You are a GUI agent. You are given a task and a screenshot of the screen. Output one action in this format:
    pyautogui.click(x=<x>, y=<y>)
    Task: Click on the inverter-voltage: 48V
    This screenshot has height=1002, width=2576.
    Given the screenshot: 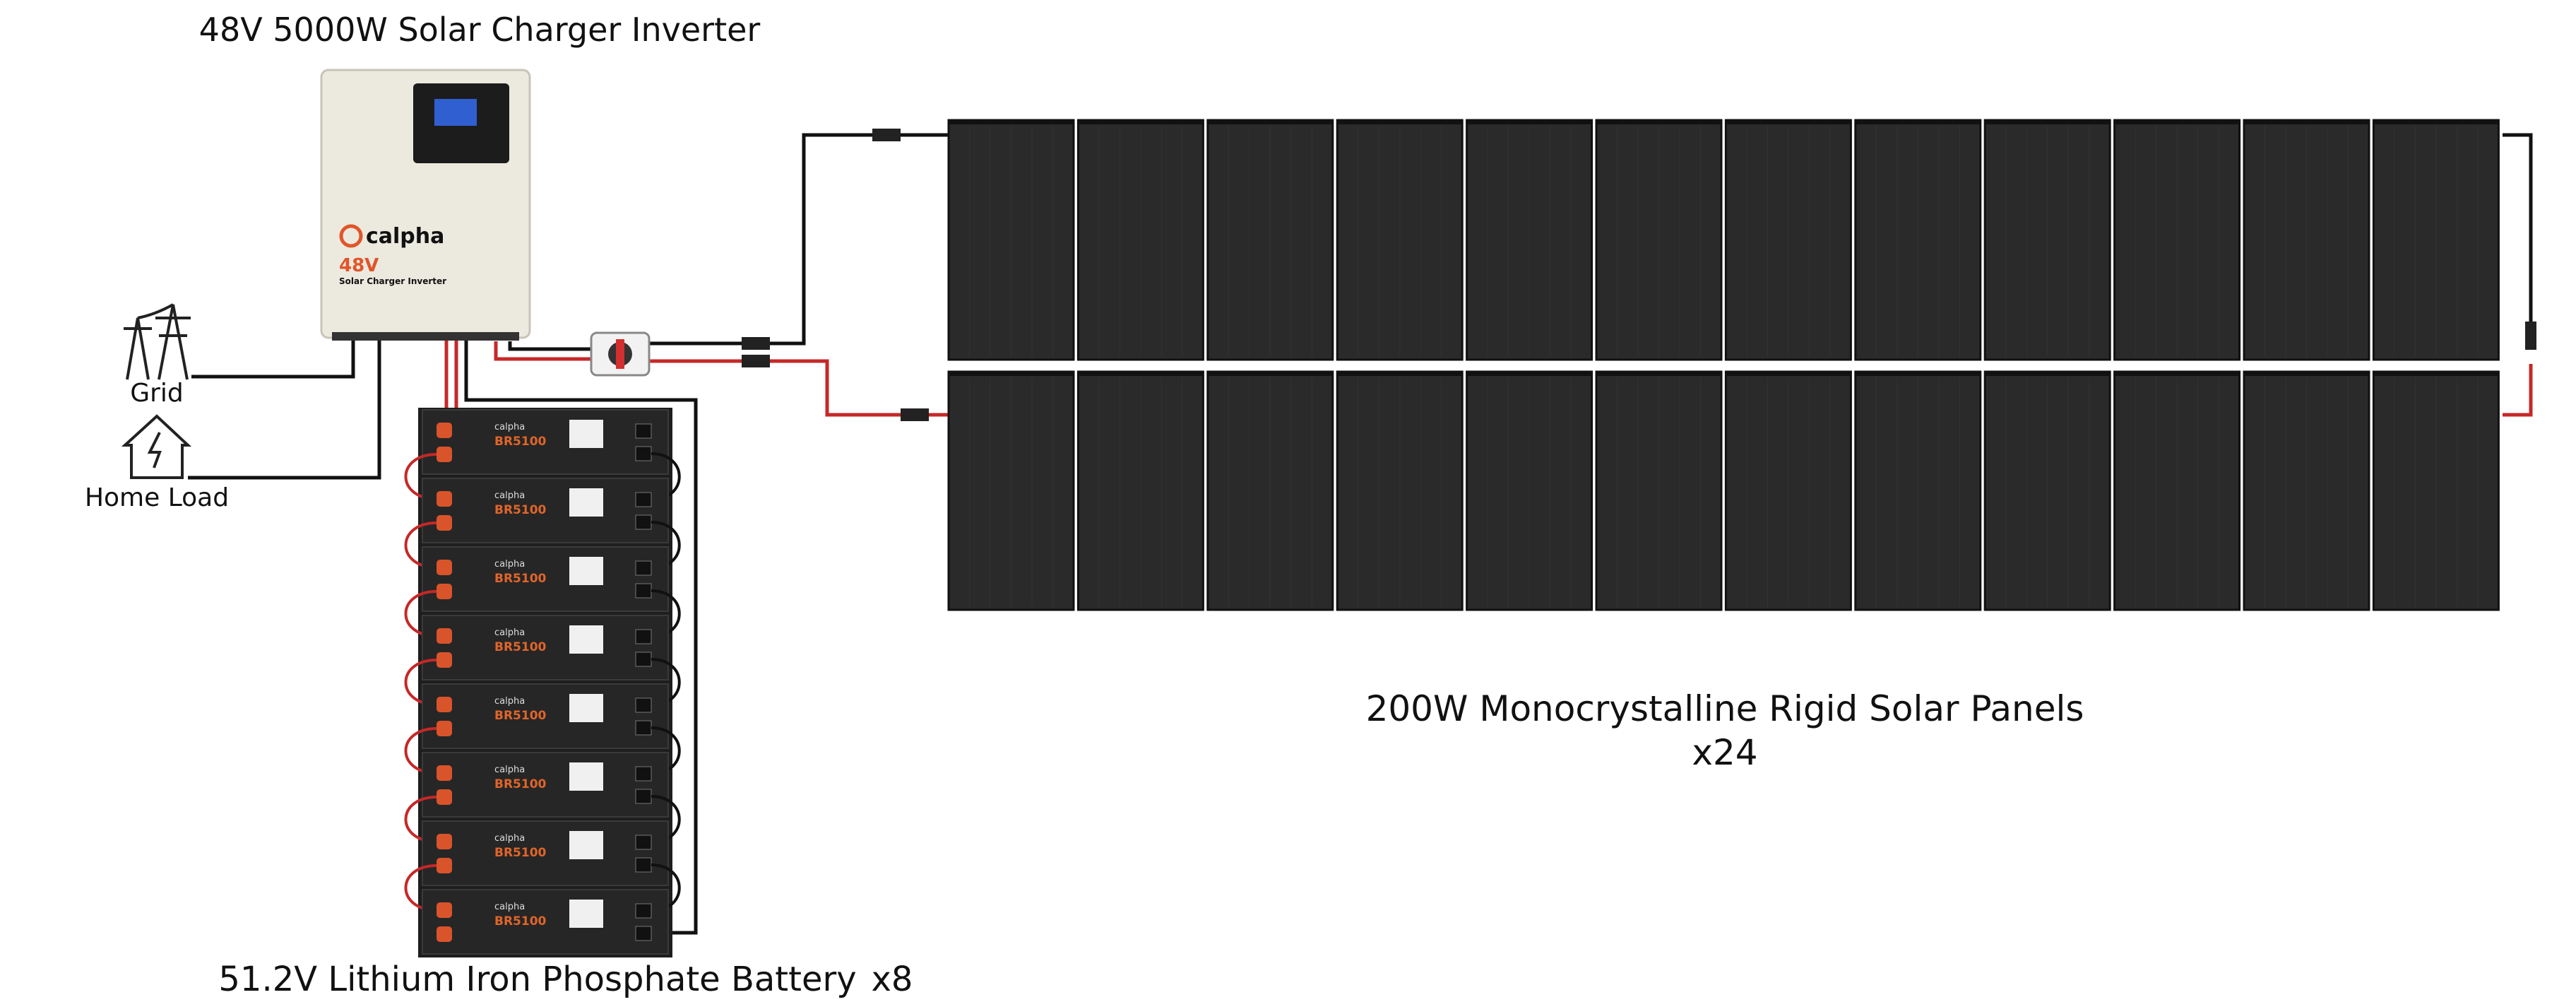 What is the action you would take?
    pyautogui.click(x=359, y=266)
    